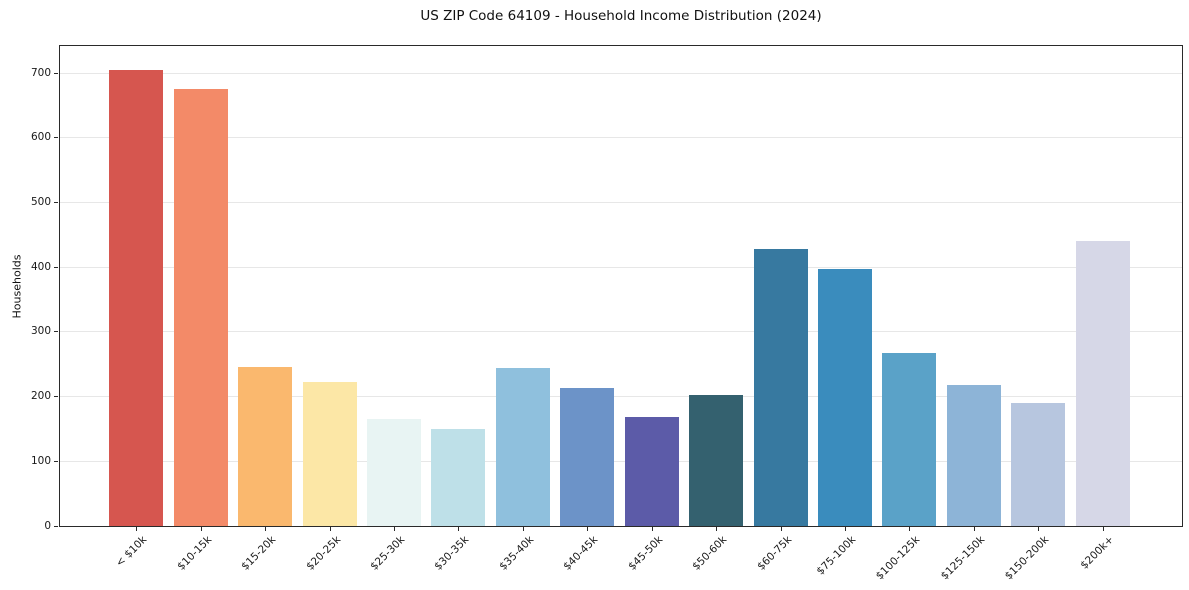 Image resolution: width=1189 pixels, height=590 pixels. What do you see at coordinates (131, 551) in the screenshot?
I see `x-tick-label: < $10k` at bounding box center [131, 551].